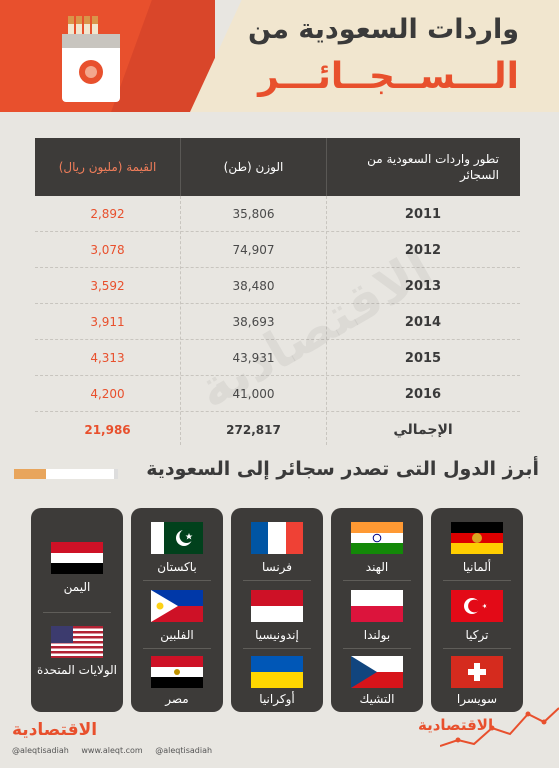 The image size is (559, 768). I want to click on cell-value: 3,911, so click(107, 322).